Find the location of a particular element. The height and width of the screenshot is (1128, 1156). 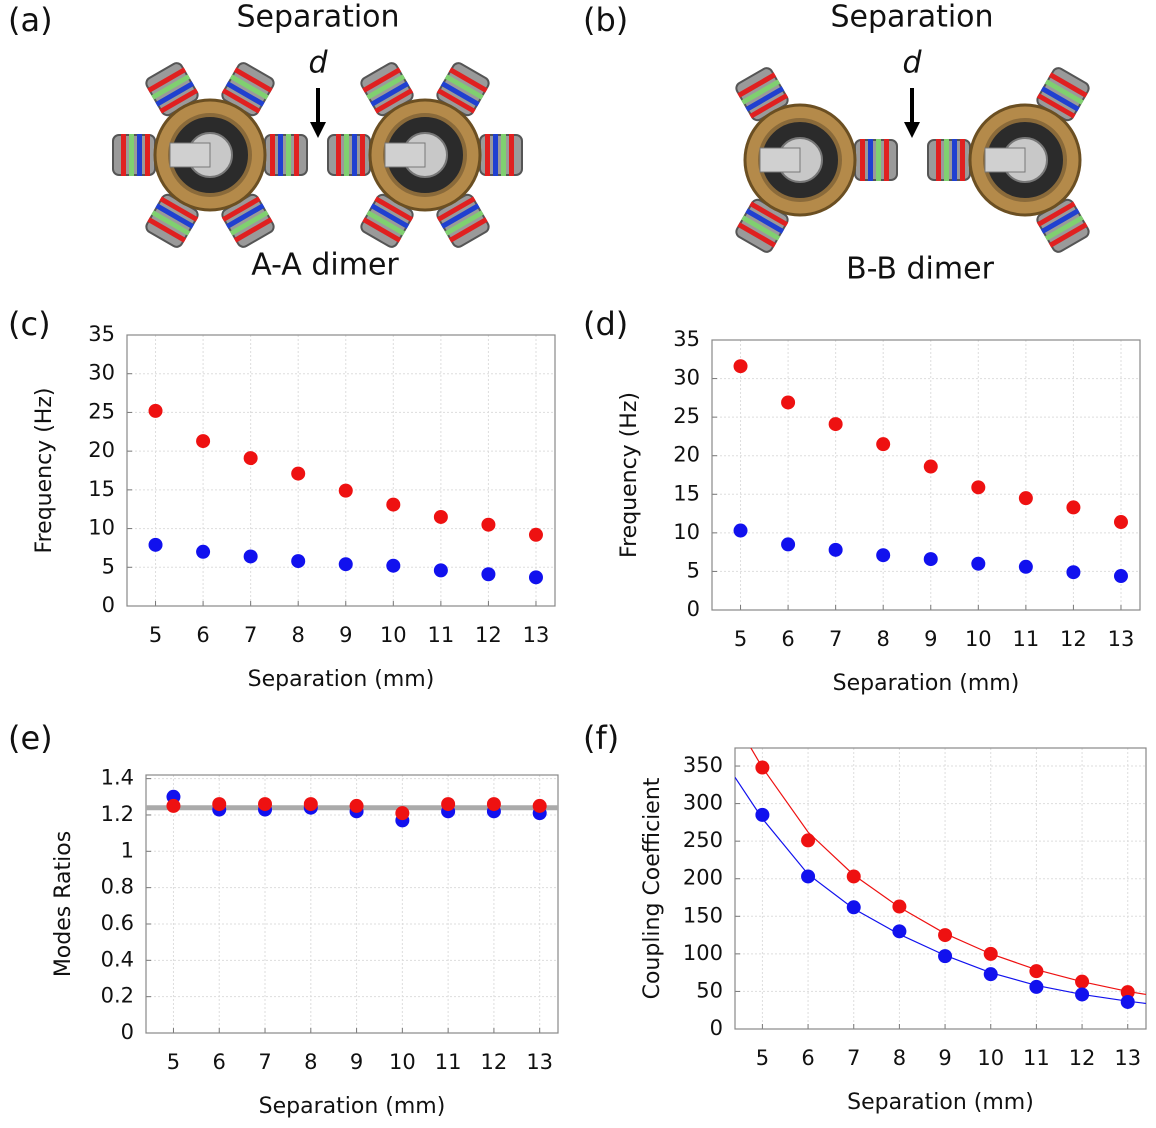

y-tick-label: 100 is located at coordinates (703, 953).